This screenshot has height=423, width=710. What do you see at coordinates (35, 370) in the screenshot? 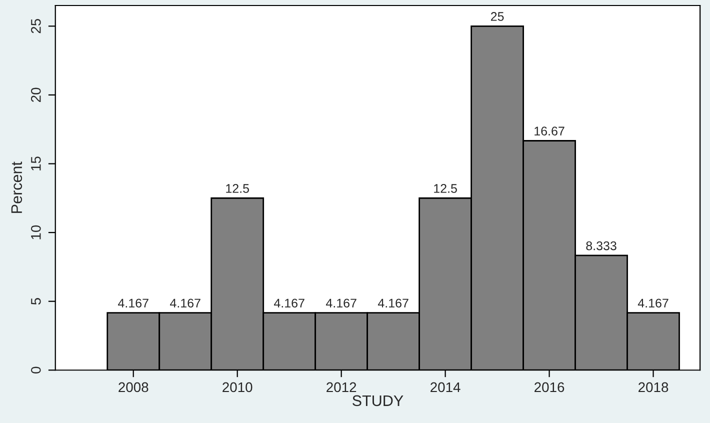
I see `y-tick-label: 0` at bounding box center [35, 370].